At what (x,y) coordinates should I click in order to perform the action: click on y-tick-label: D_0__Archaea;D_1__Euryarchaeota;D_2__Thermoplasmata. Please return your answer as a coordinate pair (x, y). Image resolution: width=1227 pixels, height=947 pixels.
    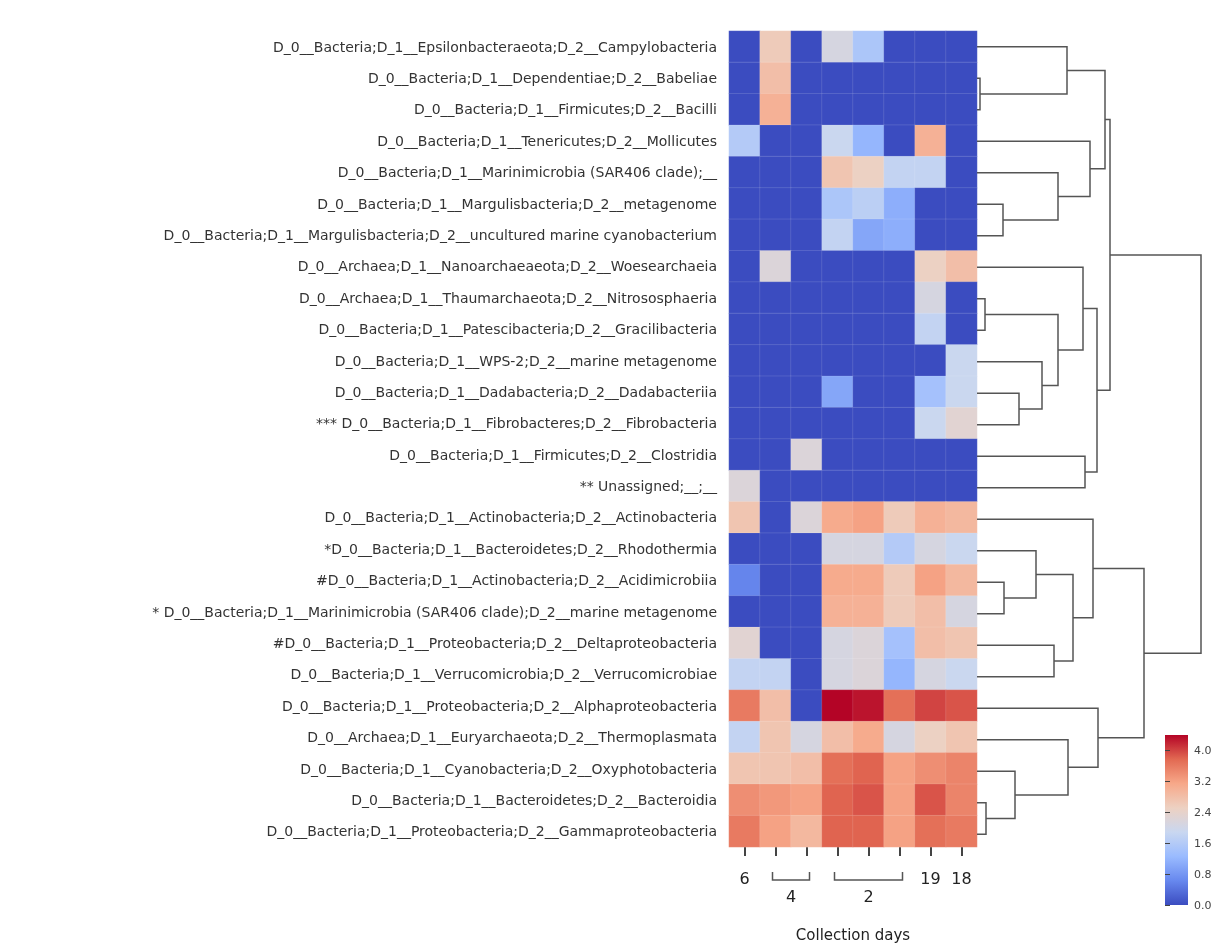
    Looking at the image, I should click on (512, 737).